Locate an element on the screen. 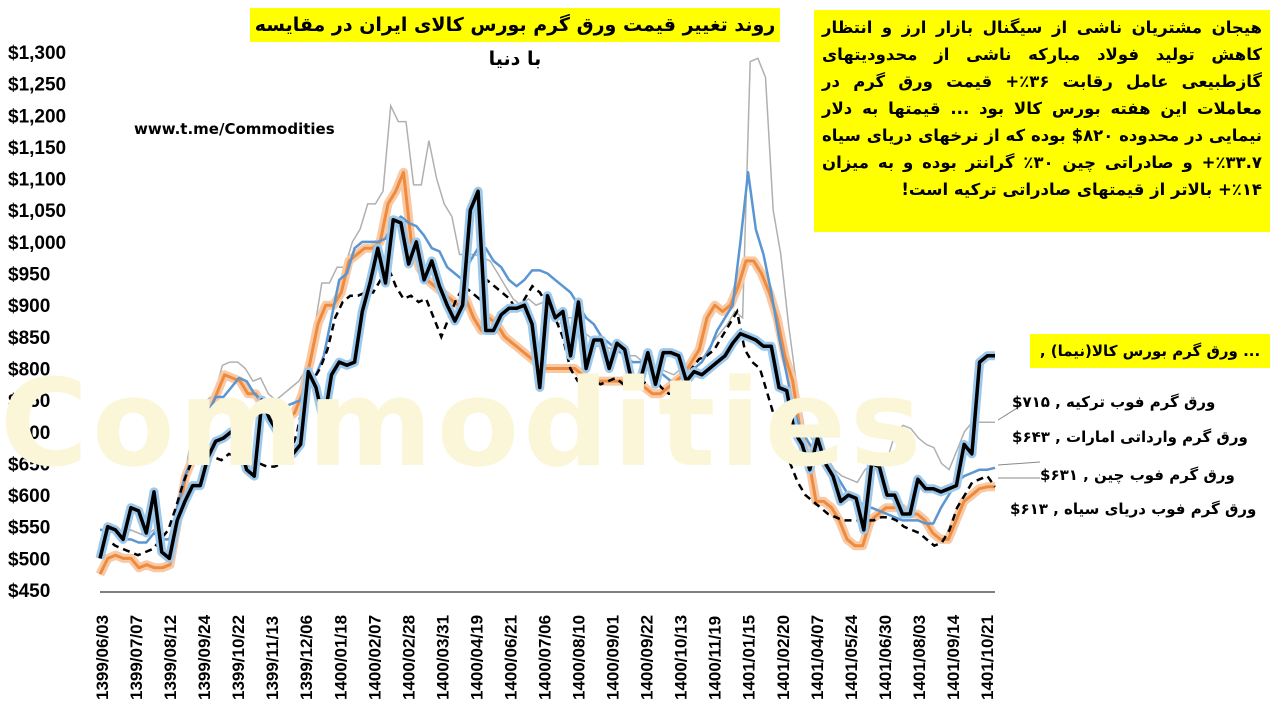 This screenshot has height=713, width=1280. y-tick-label: $800 is located at coordinates (29, 369).